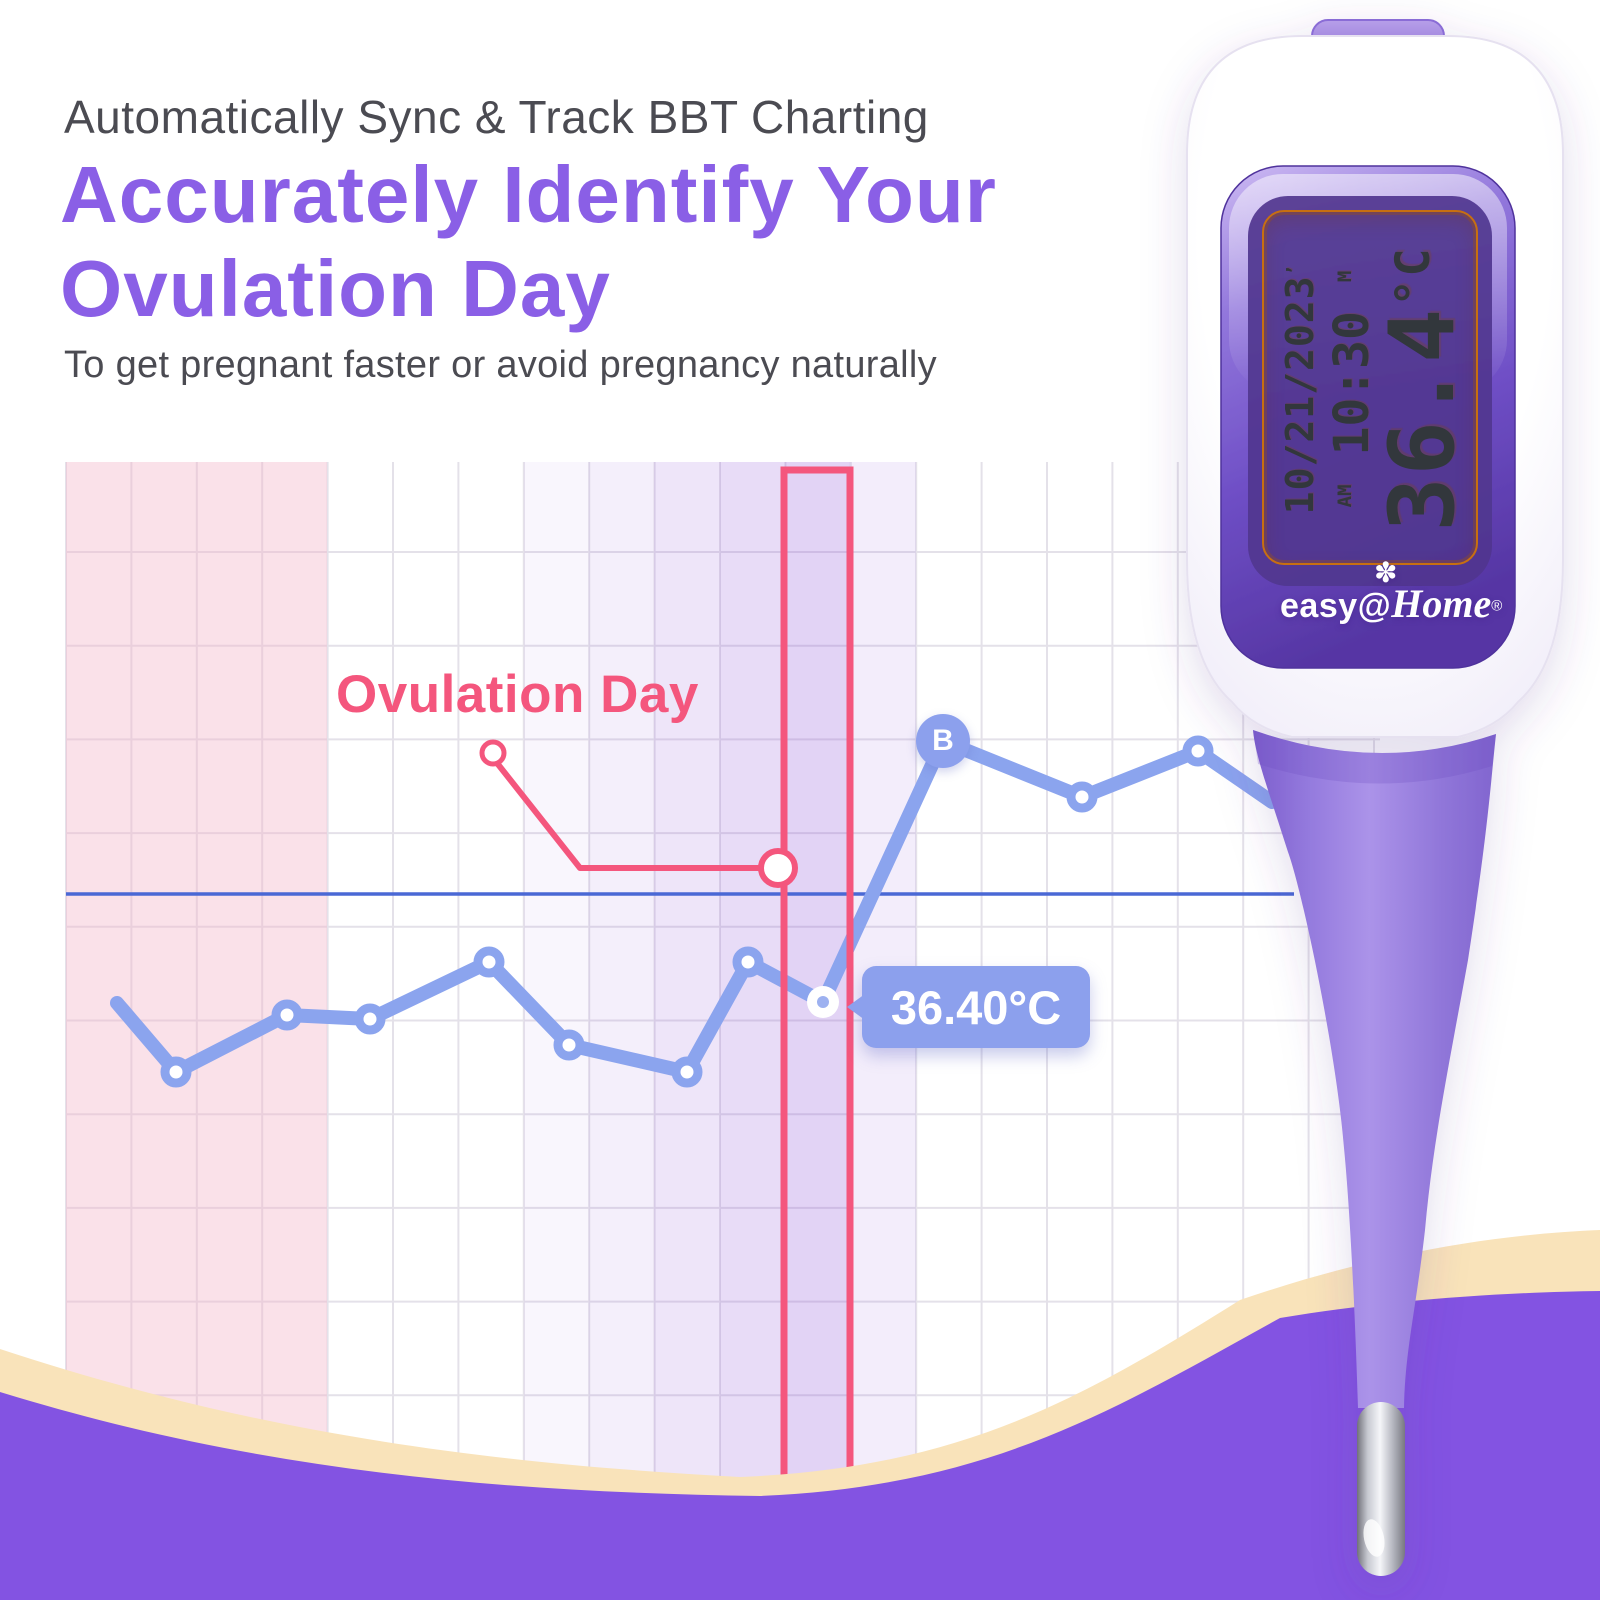 The height and width of the screenshot is (1600, 1600). I want to click on page-title: Accurately Identify Your Ovulation Day, so click(528, 242).